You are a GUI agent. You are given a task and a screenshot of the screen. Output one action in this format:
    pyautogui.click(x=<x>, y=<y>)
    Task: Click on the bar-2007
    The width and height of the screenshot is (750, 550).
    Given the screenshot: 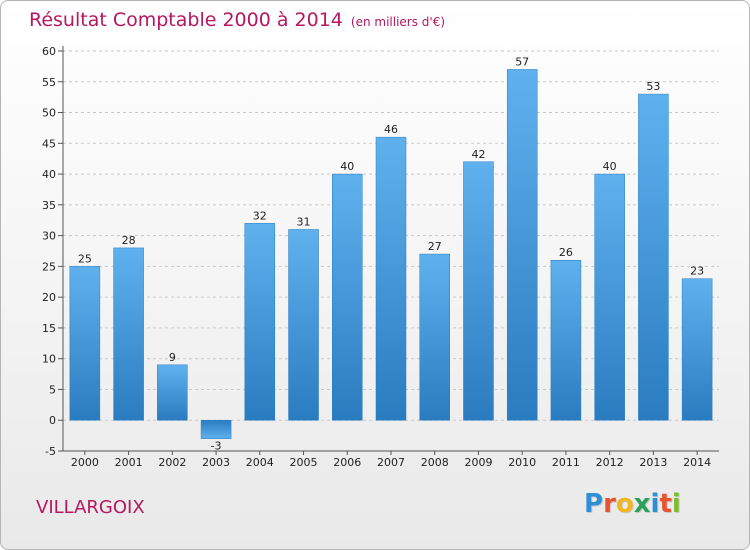 What is the action you would take?
    pyautogui.click(x=391, y=278)
    